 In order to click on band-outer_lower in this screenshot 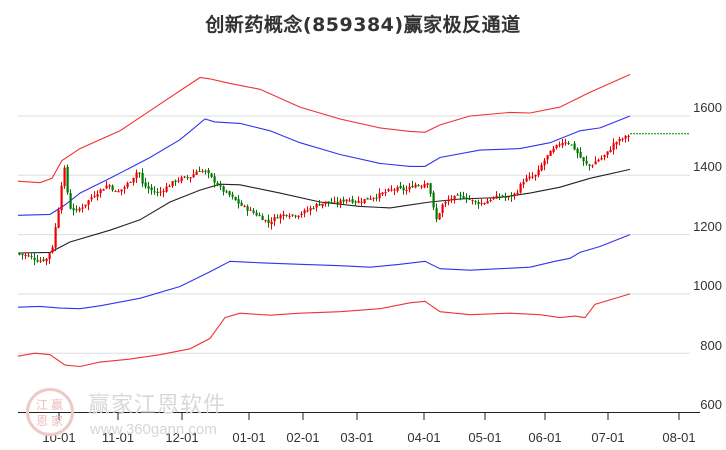, I will do `click(324, 330)`.